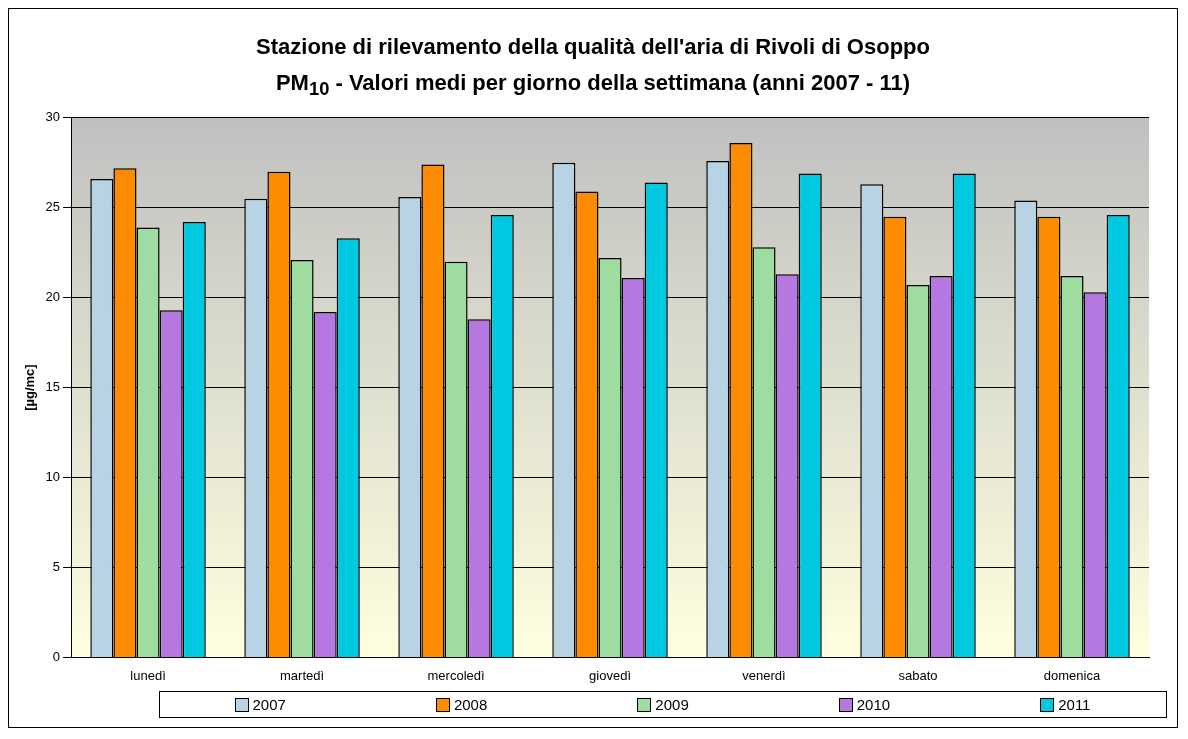 The width and height of the screenshot is (1188, 739). I want to click on x-tick-label: martedì, so click(302, 676).